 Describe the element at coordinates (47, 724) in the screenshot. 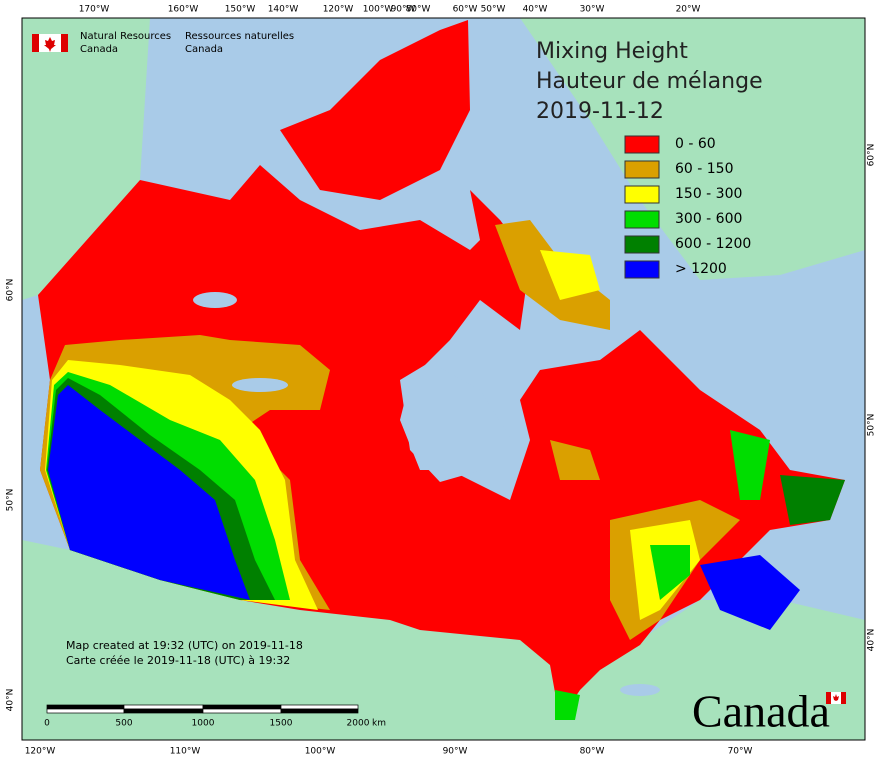

I see `scale-label: 0` at that location.